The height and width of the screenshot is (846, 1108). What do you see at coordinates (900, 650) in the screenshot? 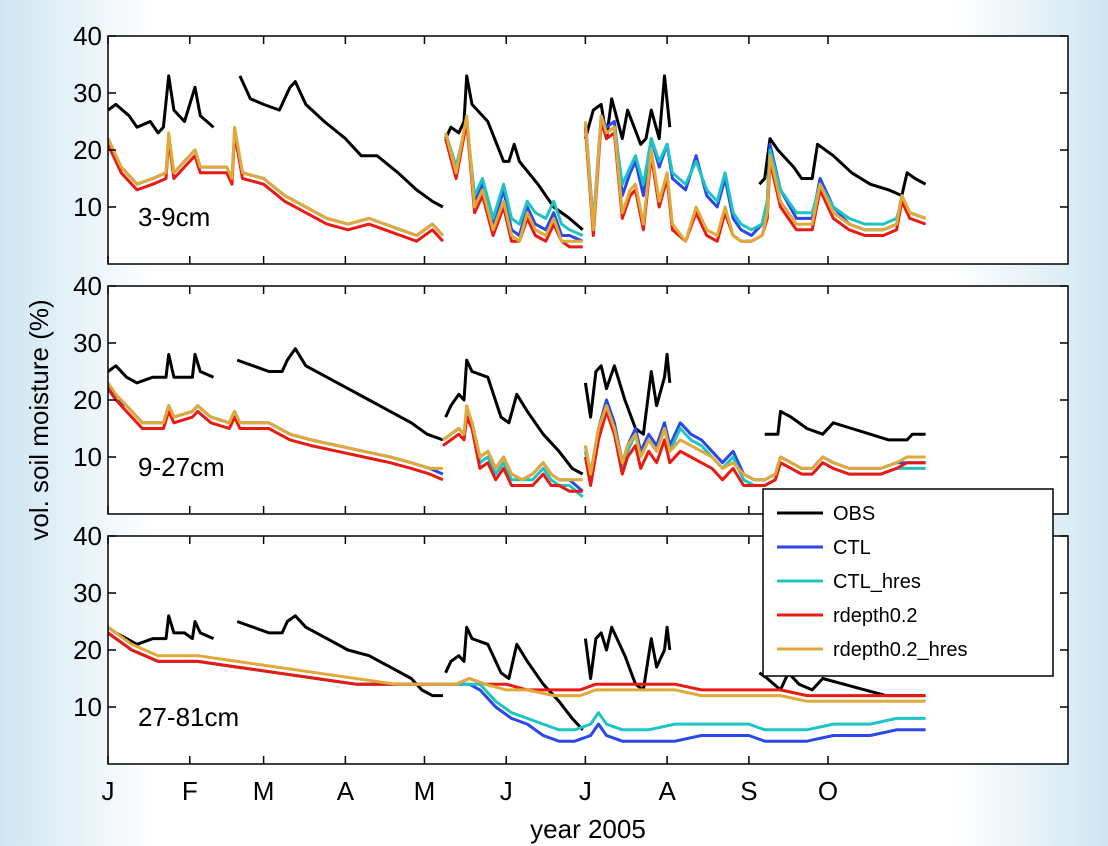
I see `legend-entry-label: rdepth0.2_hres` at bounding box center [900, 650].